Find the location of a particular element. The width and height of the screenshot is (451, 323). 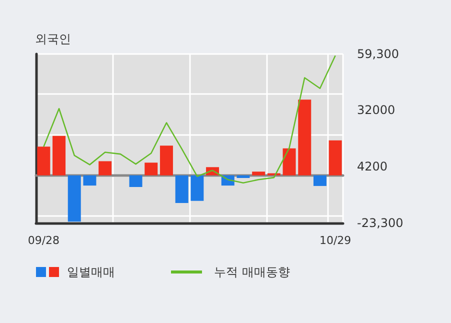

chart-title: 외국인 is located at coordinates (53, 39).